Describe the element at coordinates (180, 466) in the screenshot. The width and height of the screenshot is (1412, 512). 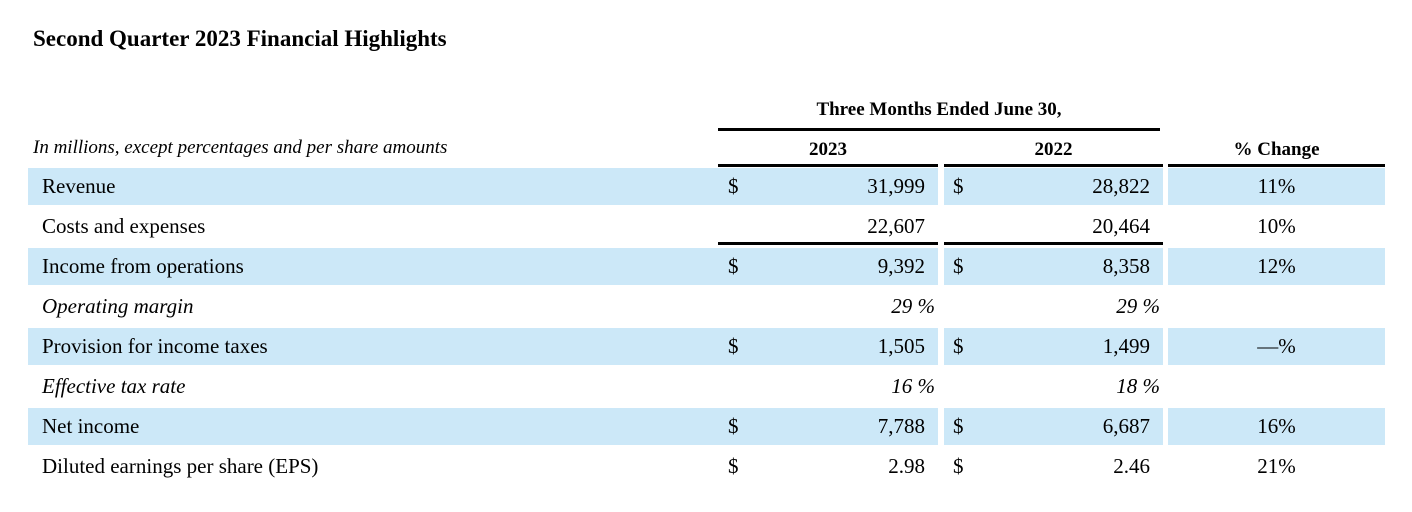
I see `row-label: Diluted earnings per share (EPS)` at that location.